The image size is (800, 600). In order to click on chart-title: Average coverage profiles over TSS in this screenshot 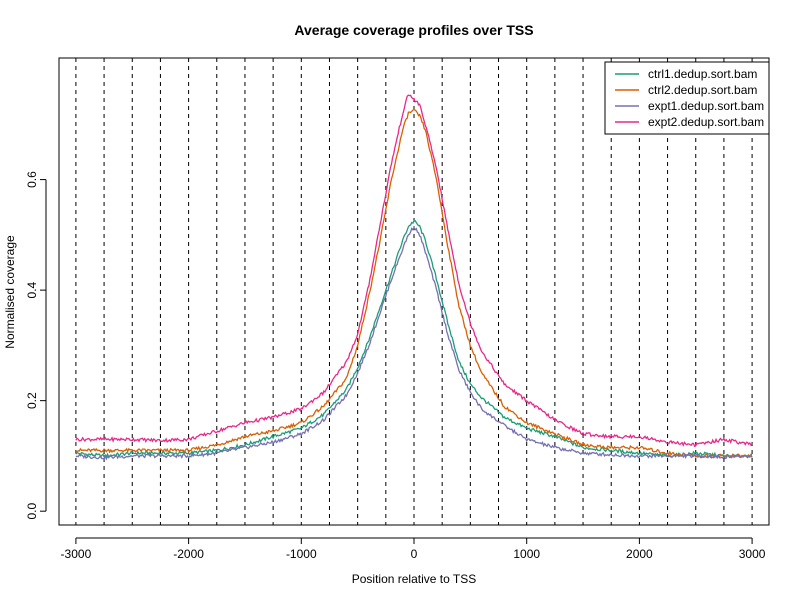, I will do `click(413, 30)`.